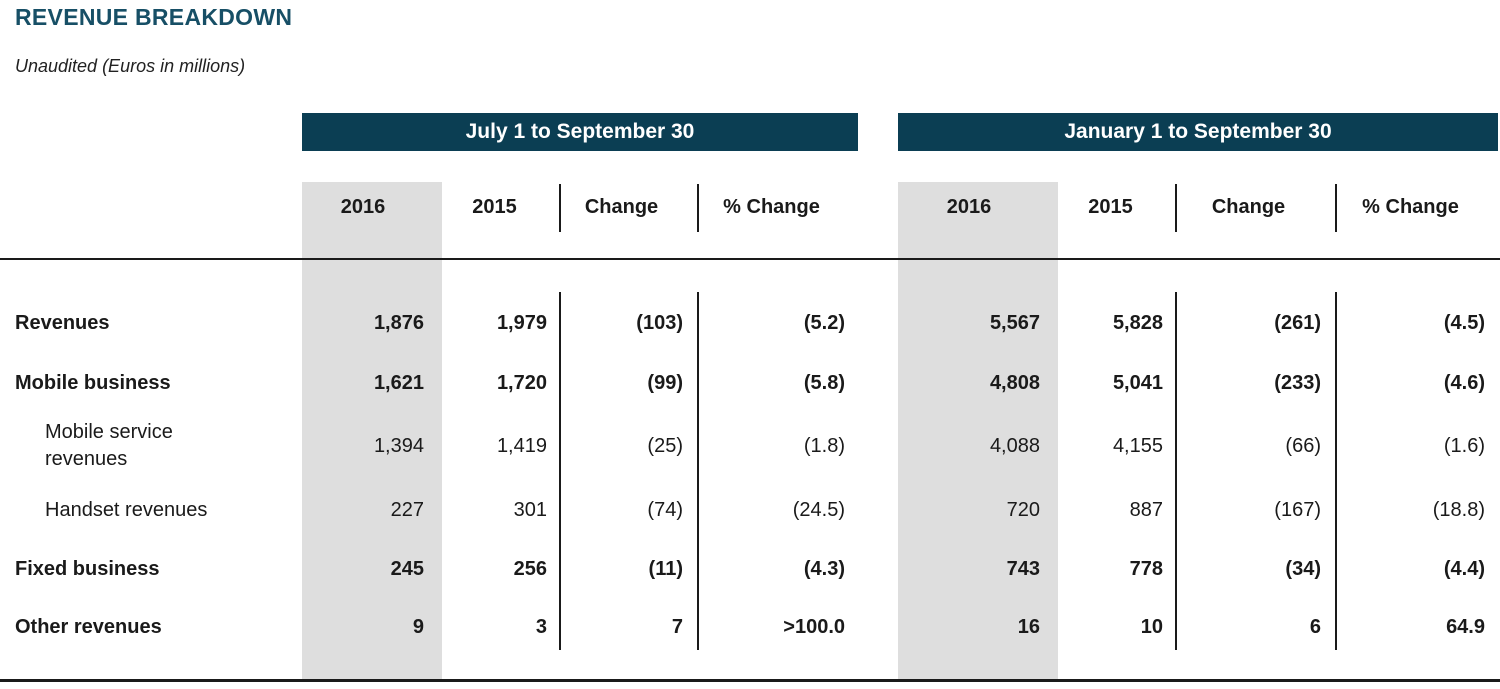  Describe the element at coordinates (1315, 626) in the screenshot. I see `cell-ytd-change: 6` at that location.